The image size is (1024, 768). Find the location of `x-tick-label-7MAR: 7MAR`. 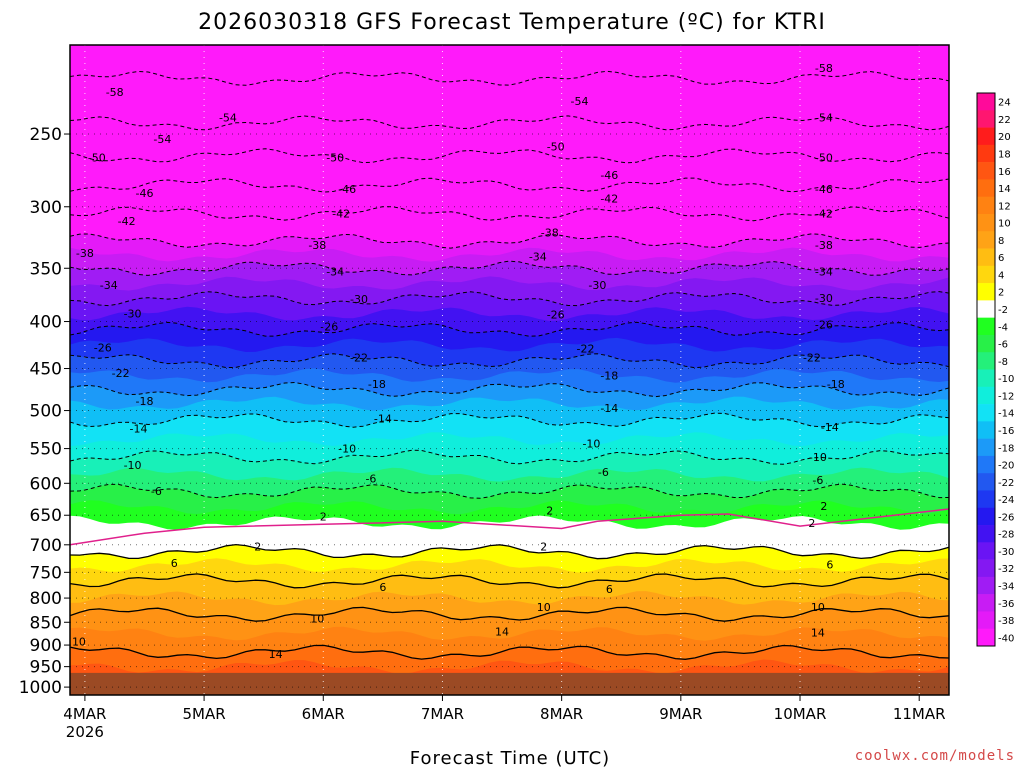

x-tick-label-7MAR: 7MAR is located at coordinates (442, 714).